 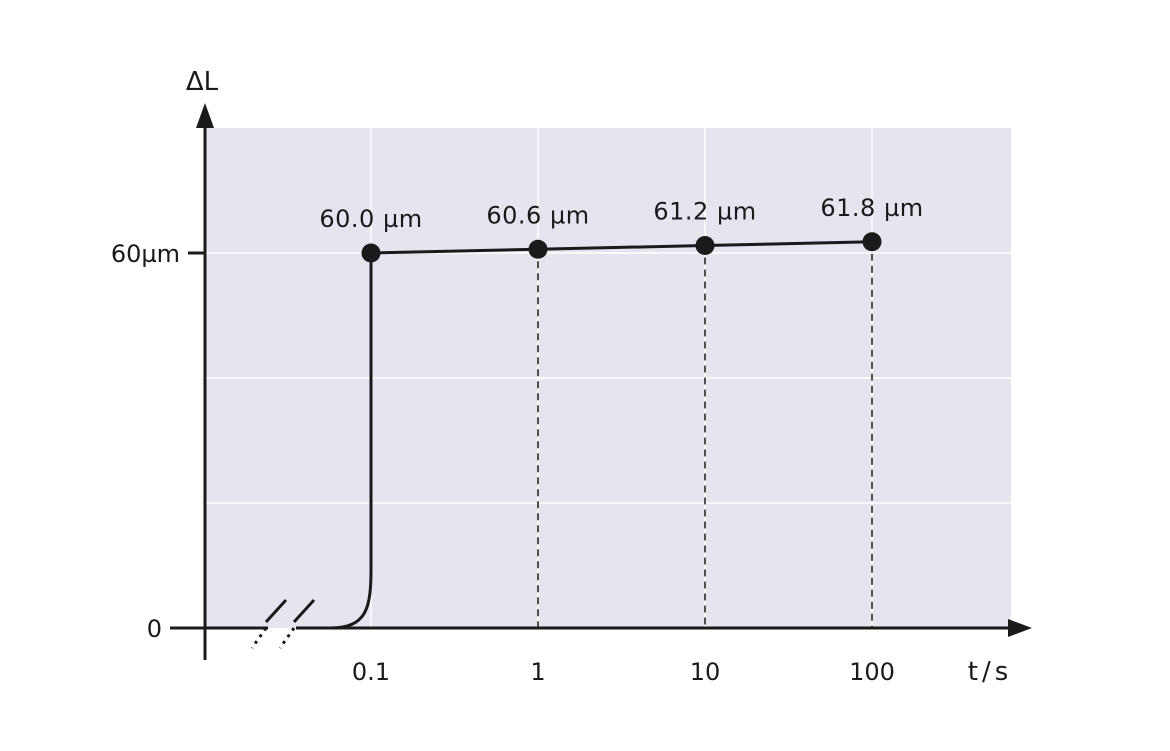 I want to click on data-label-1: 60.6 µm, so click(x=537, y=215).